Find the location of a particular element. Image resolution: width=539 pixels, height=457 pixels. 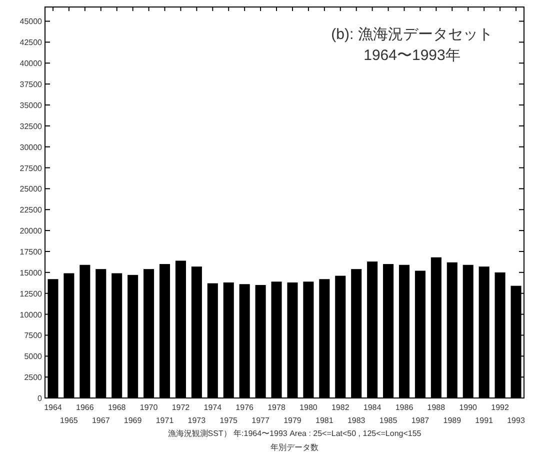

y-tick-label: 27500 is located at coordinates (31, 168).